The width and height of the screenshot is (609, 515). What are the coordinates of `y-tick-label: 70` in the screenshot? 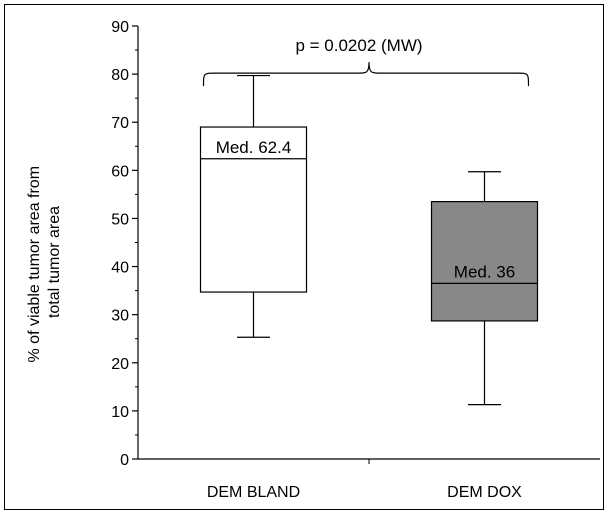 It's located at (120, 123).